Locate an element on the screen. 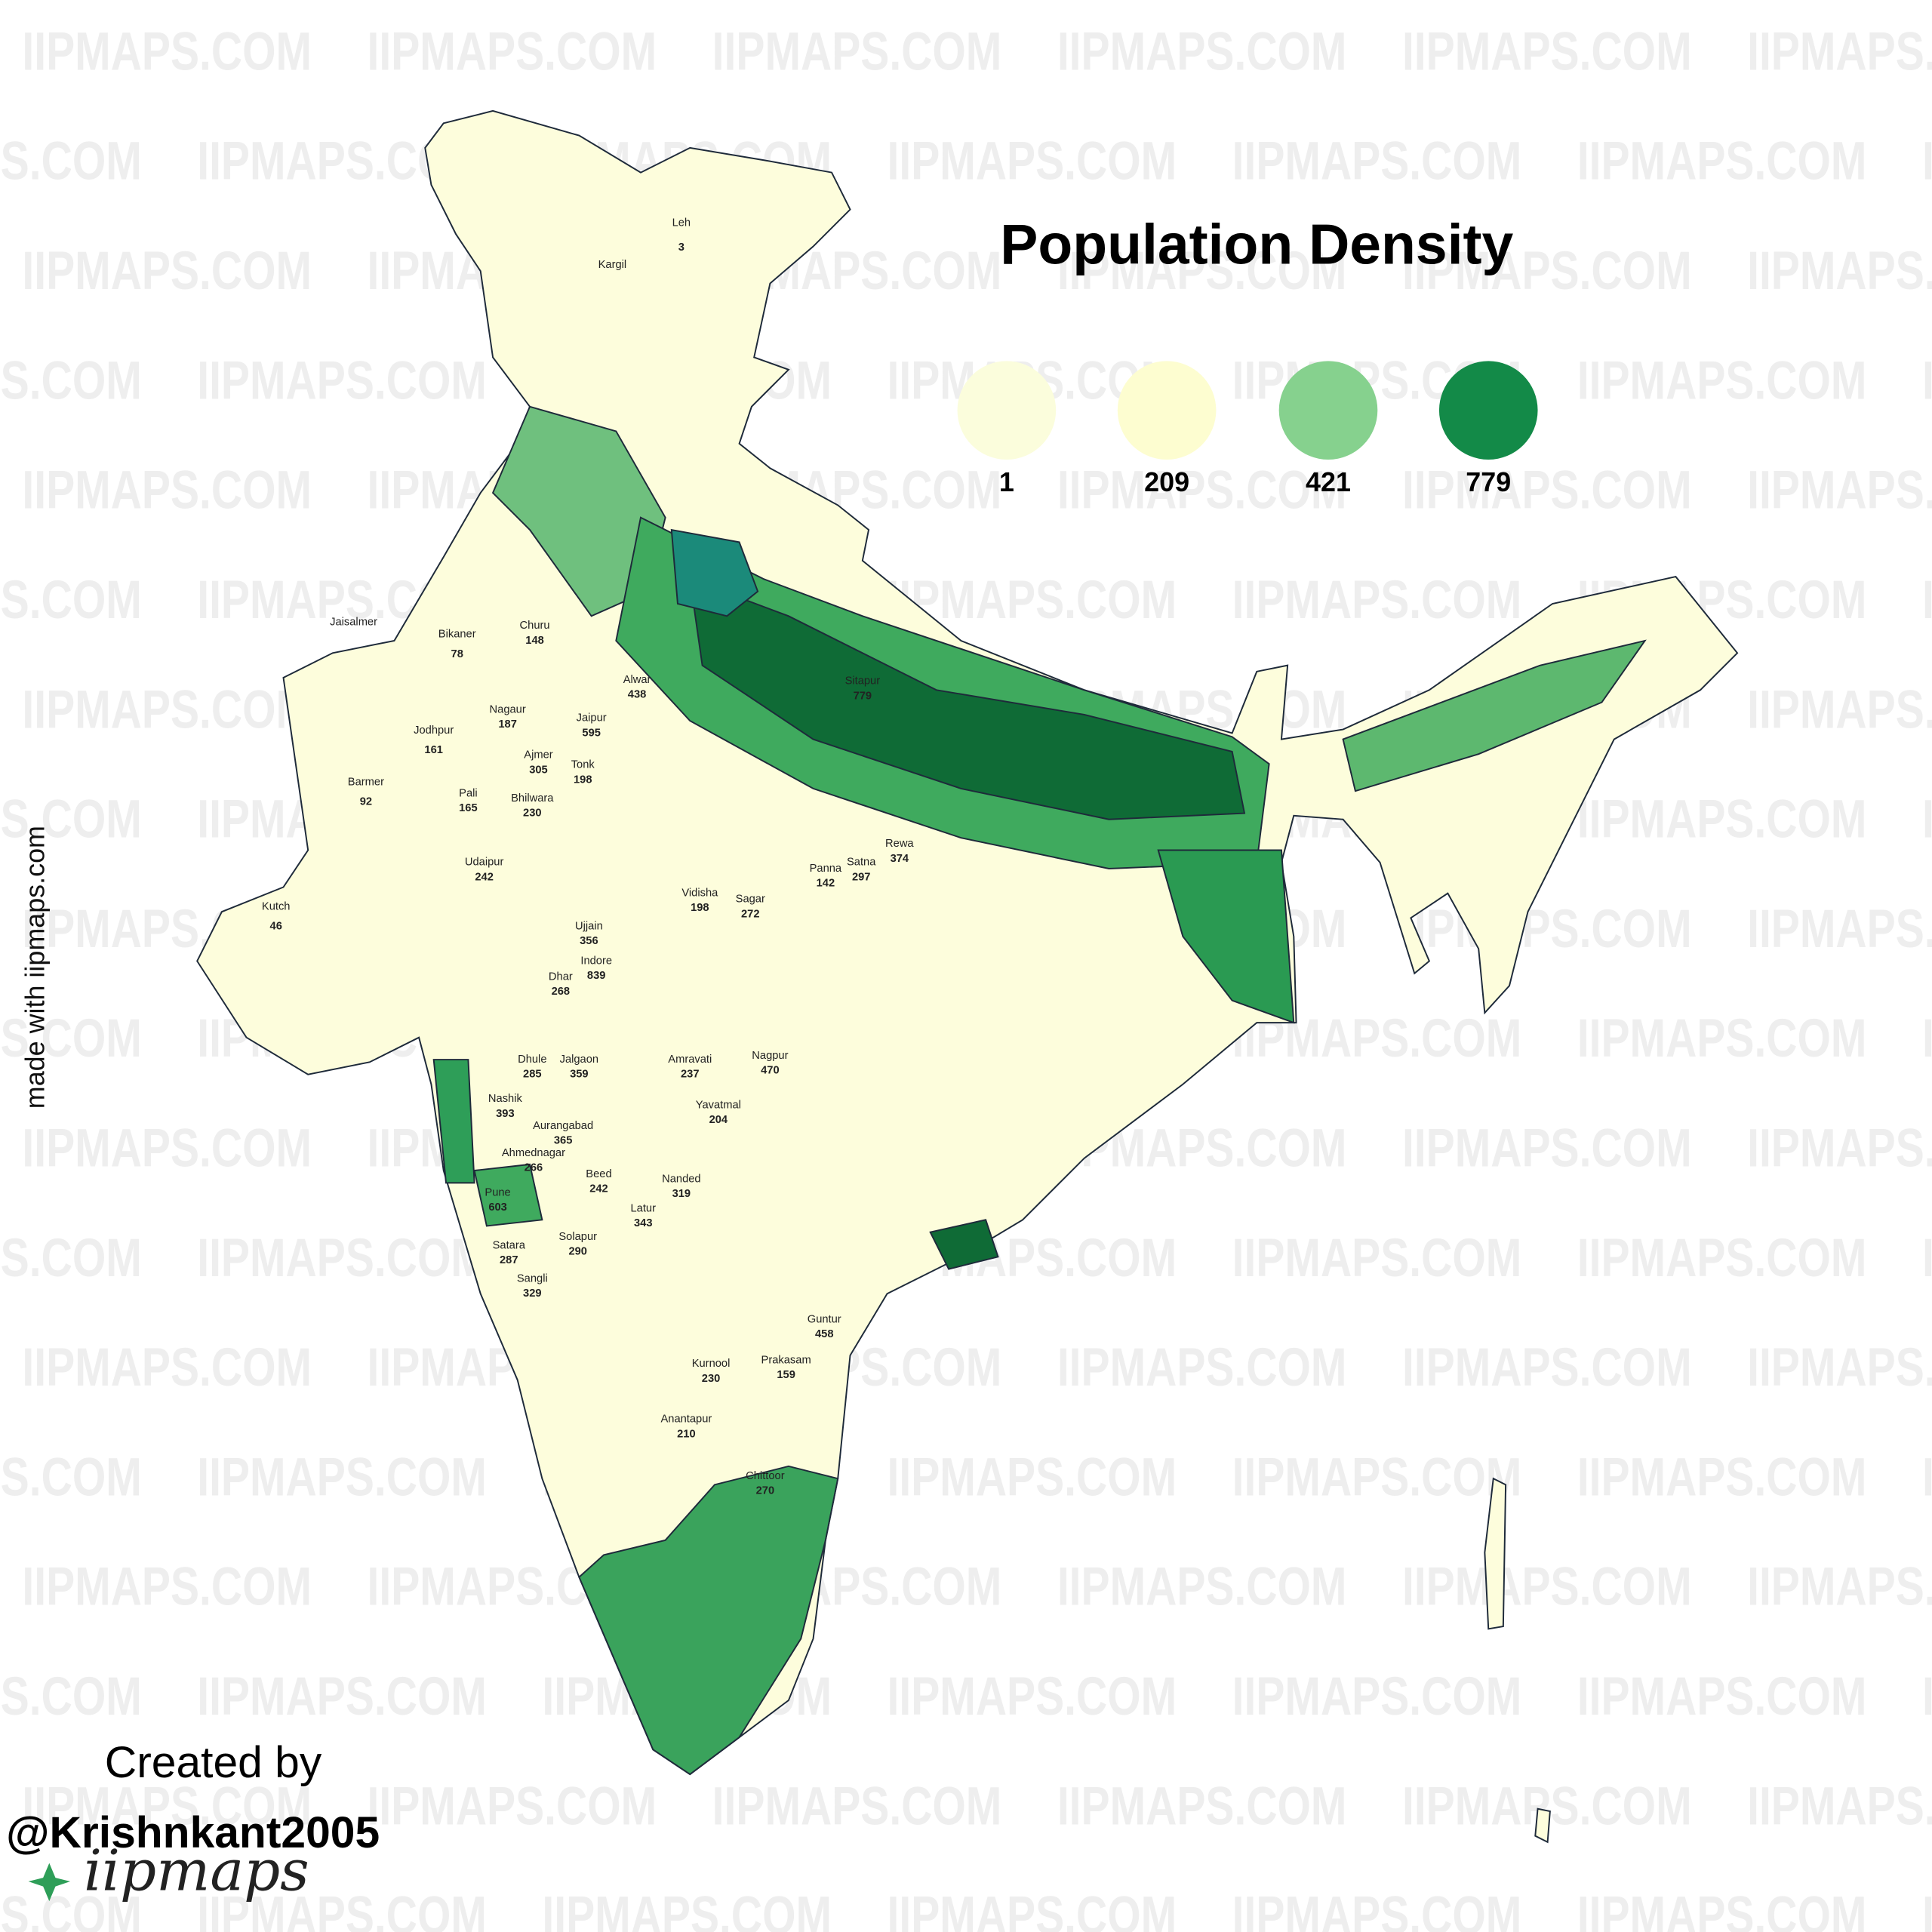  district-name: Pune is located at coordinates (497, 1192).